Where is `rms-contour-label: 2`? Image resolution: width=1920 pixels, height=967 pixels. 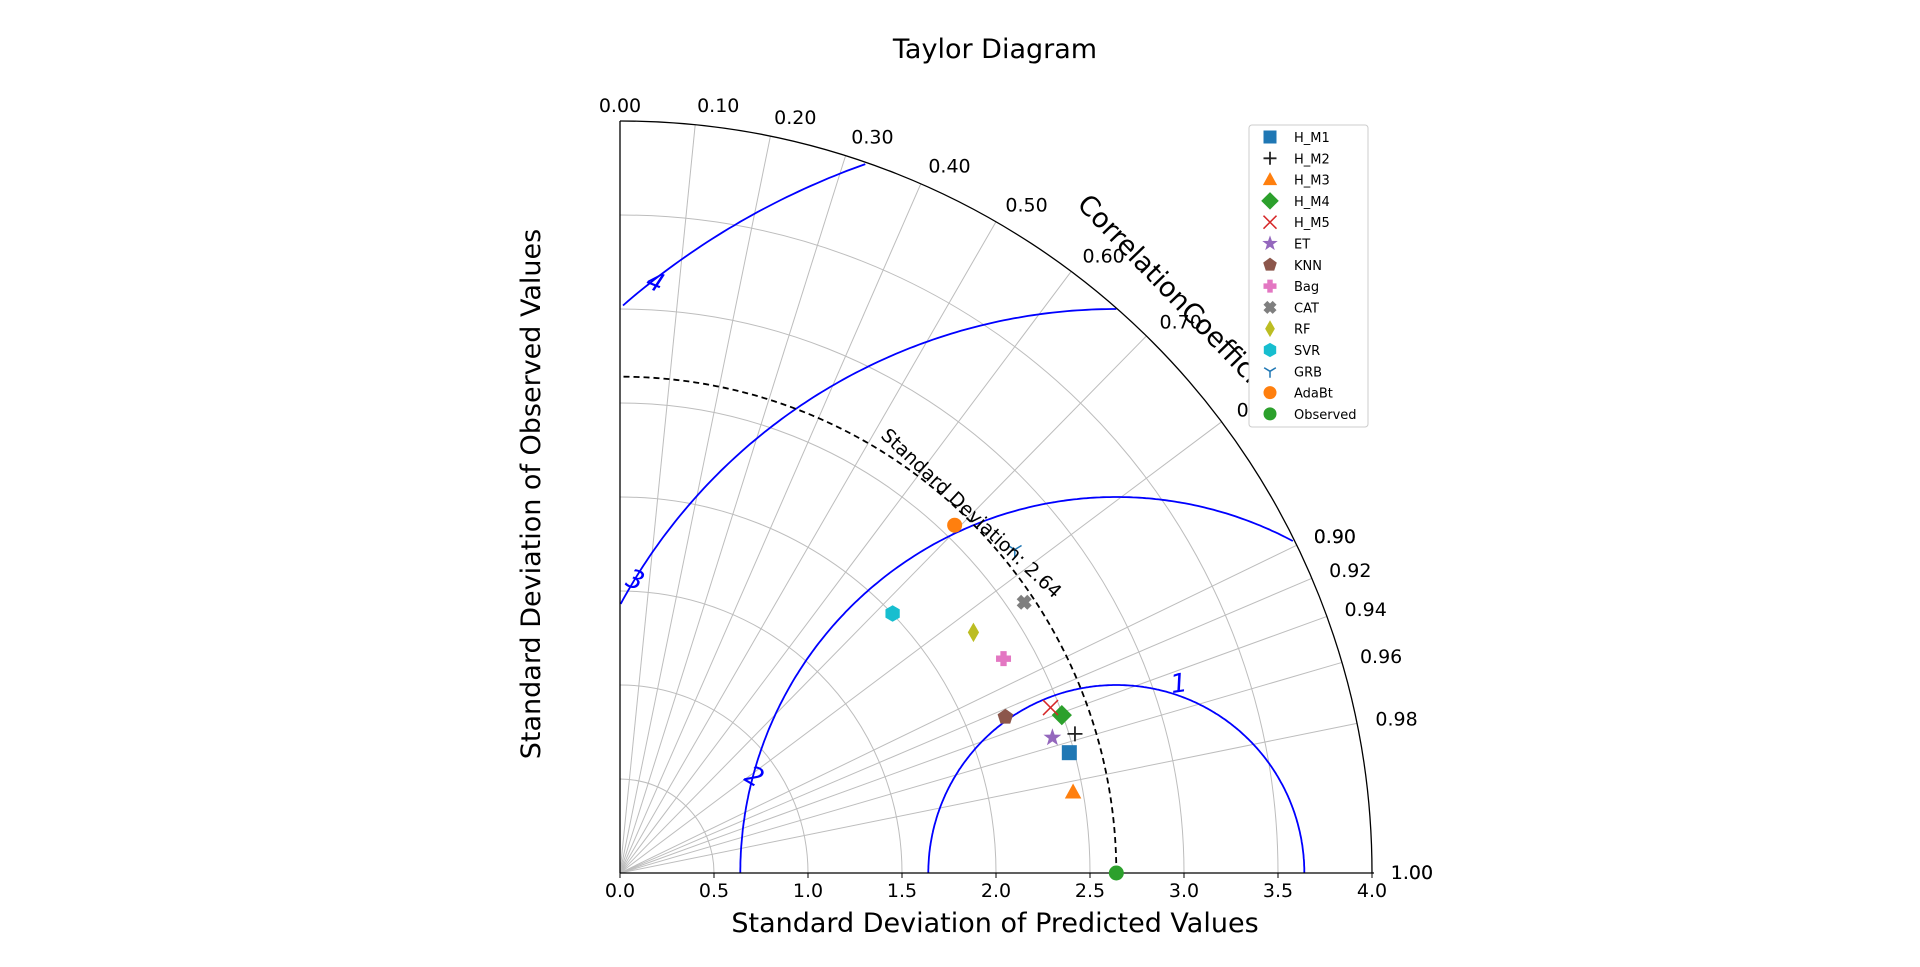
rms-contour-label: 2 is located at coordinates (753, 777).